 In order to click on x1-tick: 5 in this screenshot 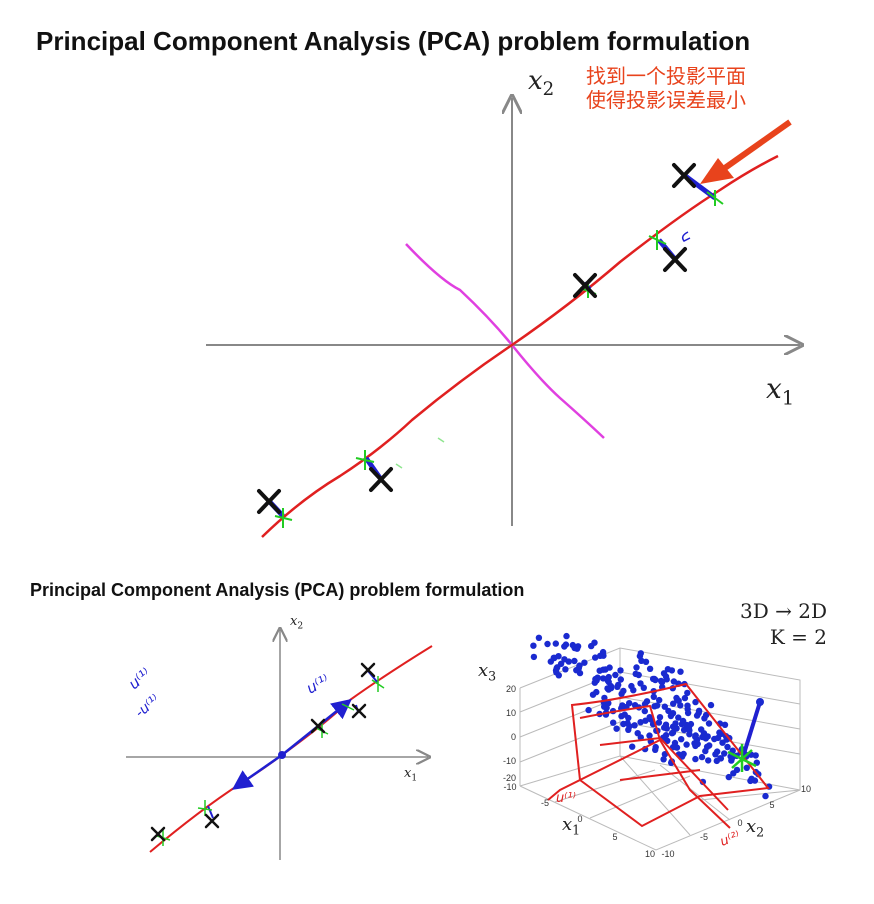, I will do `click(614, 837)`.